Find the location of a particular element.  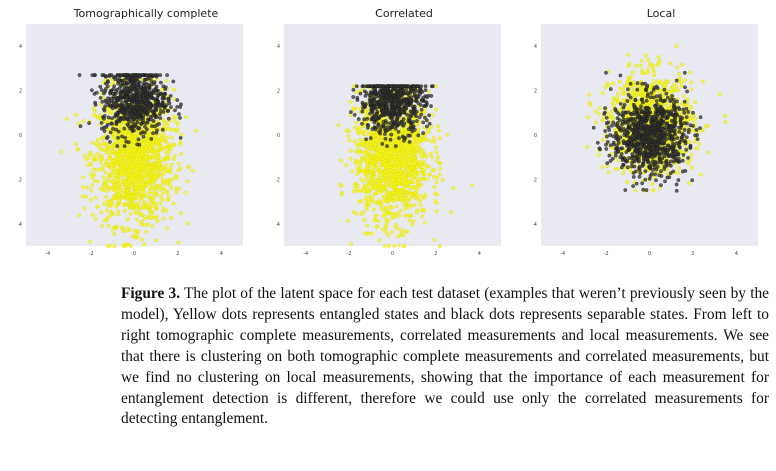

separable-points is located at coordinates (130, 110).